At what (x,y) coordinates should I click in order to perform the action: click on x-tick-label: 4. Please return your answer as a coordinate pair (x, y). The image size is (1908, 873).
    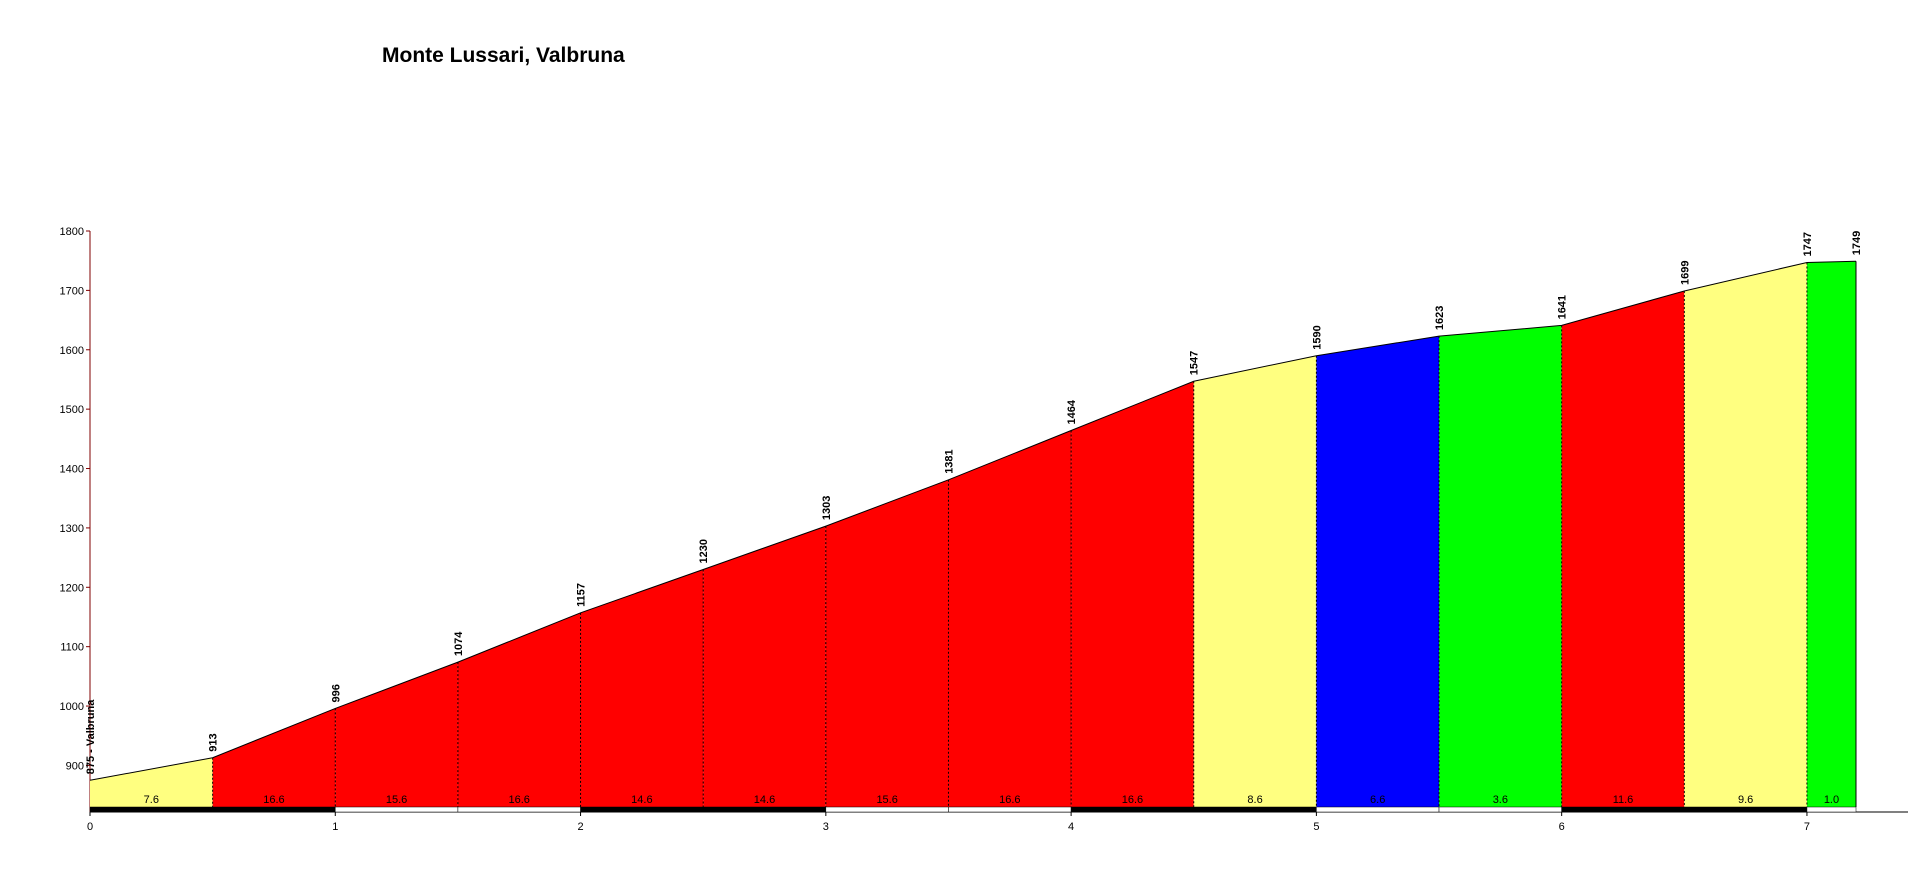
    Looking at the image, I should click on (1071, 827).